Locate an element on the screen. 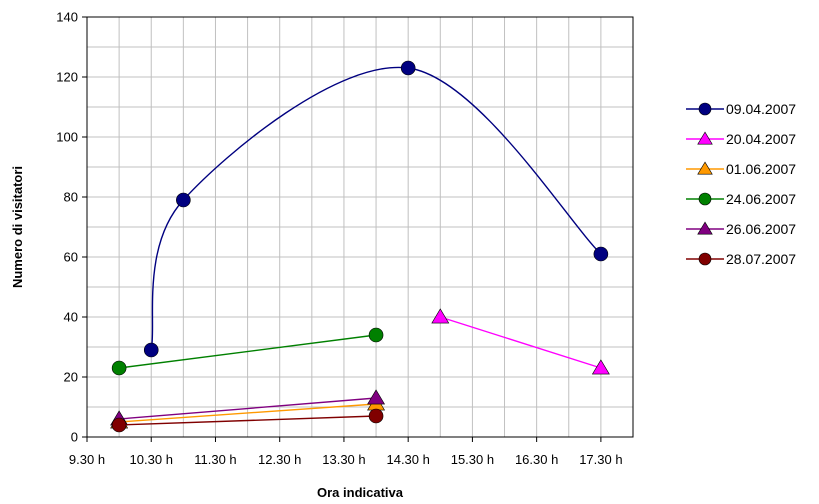 The width and height of the screenshot is (819, 504). legend-item: 24.06.2007 is located at coordinates (741, 199).